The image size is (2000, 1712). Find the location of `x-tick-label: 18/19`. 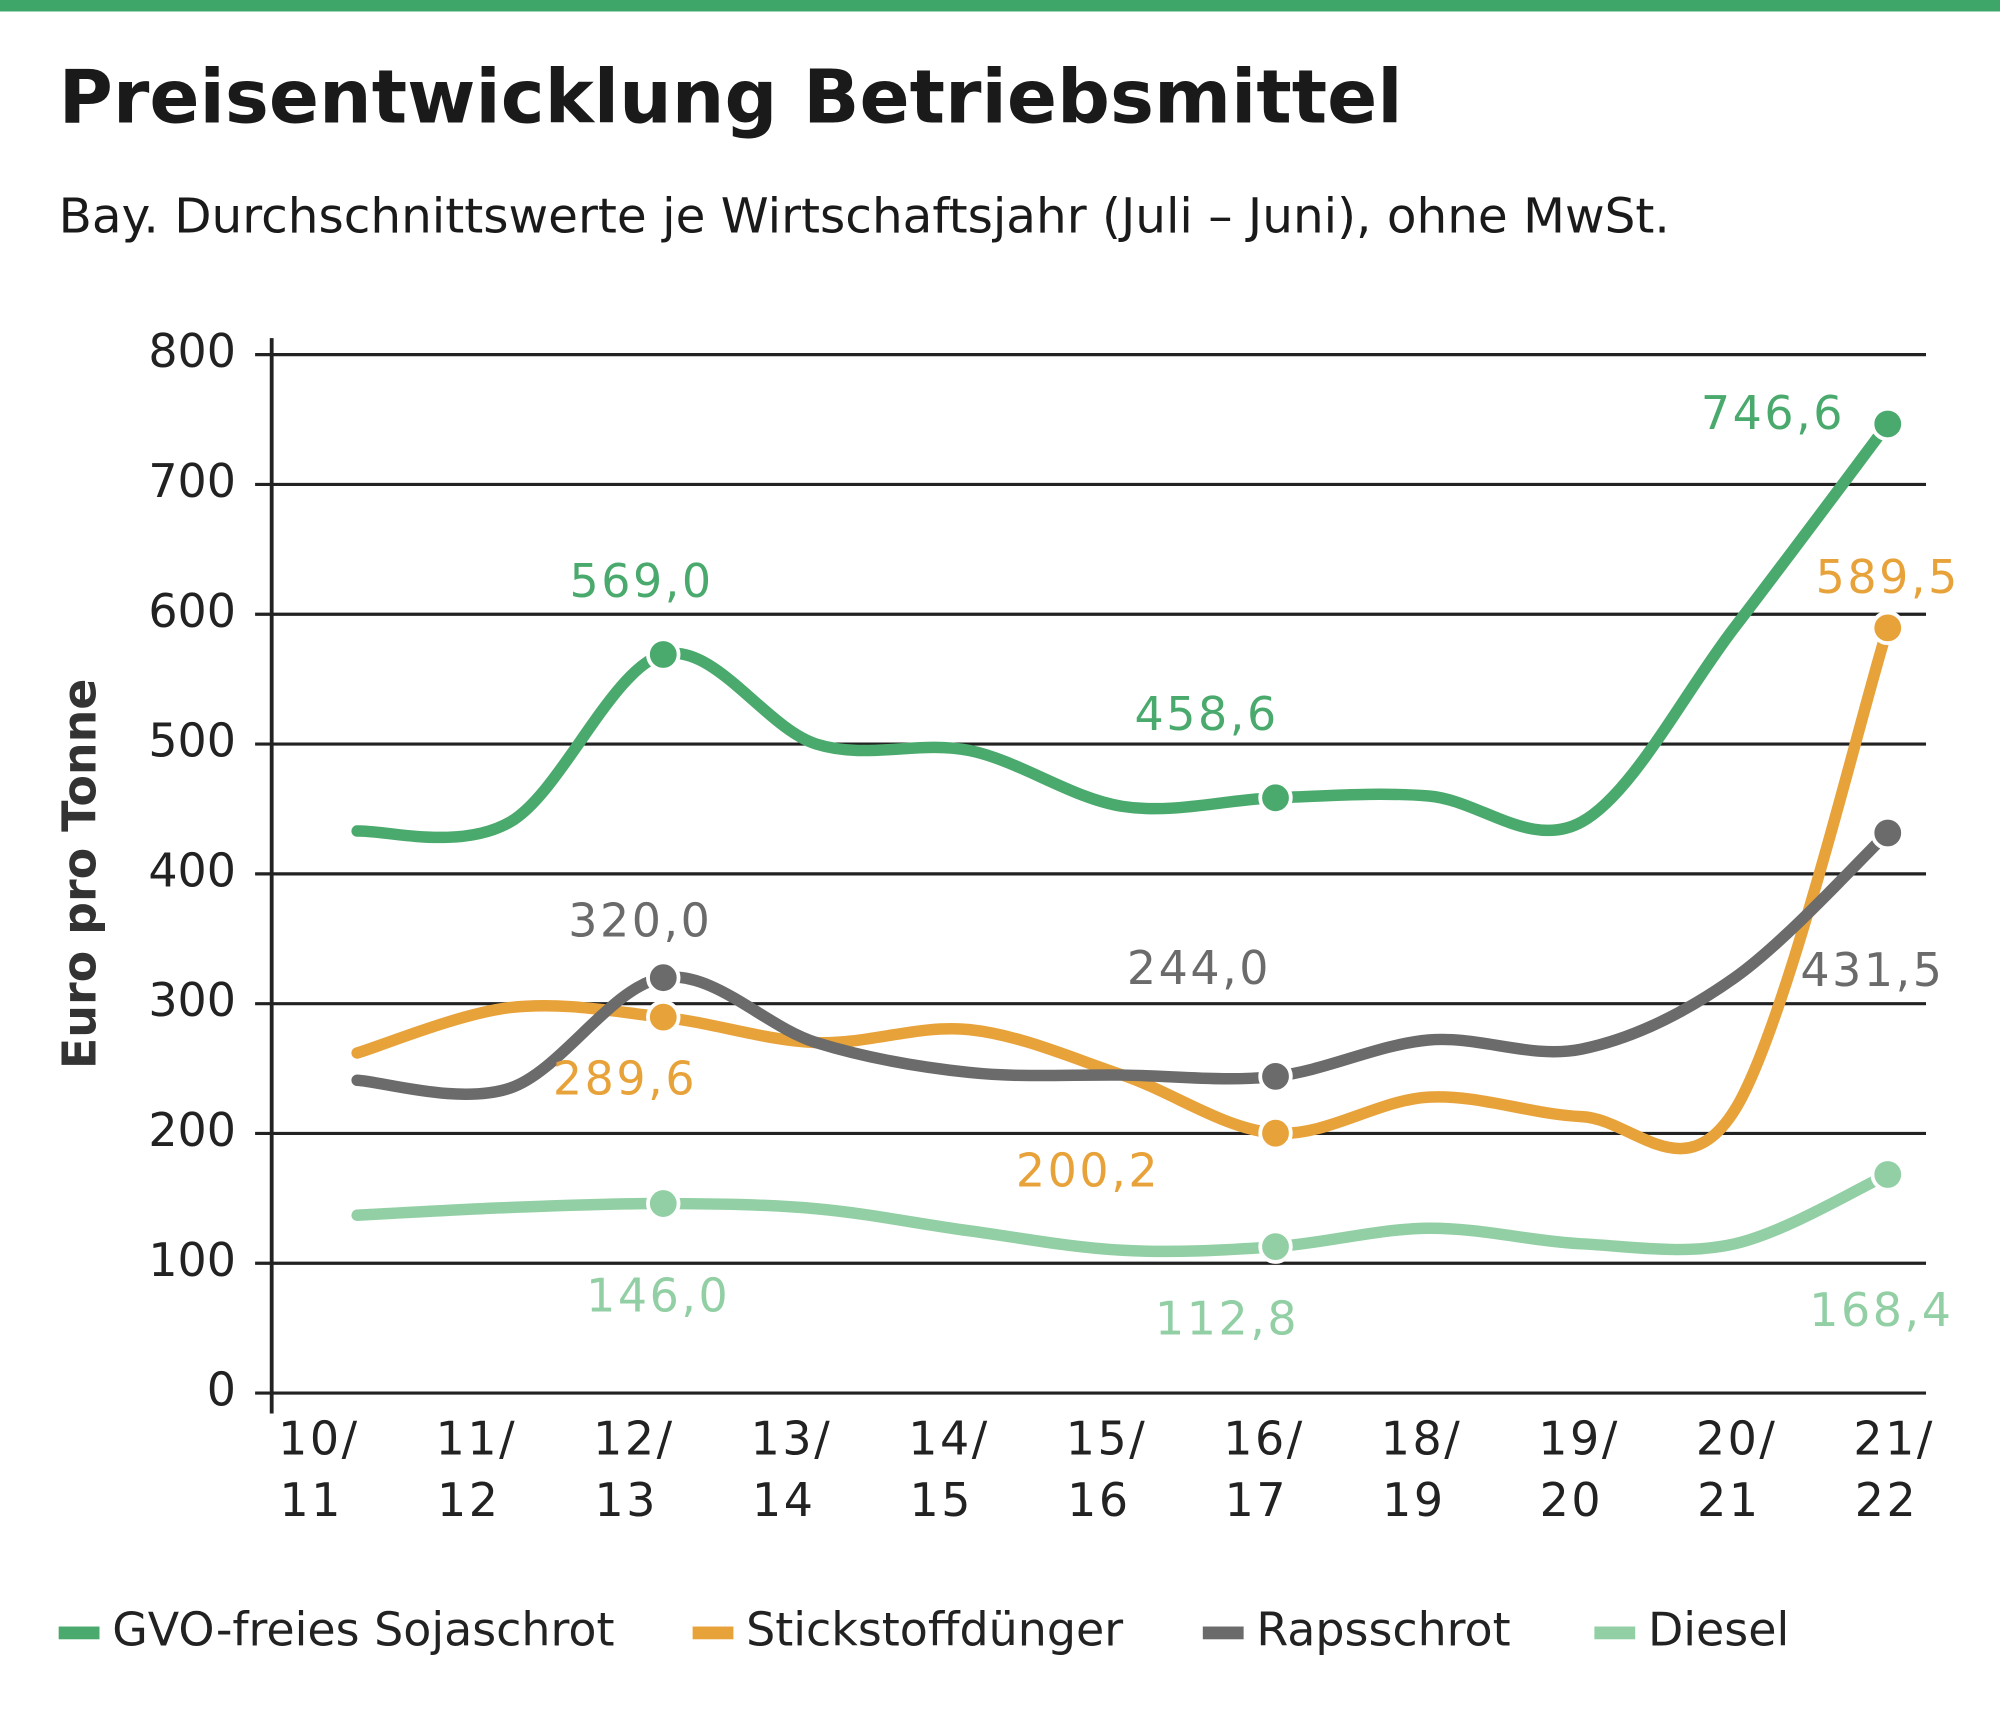

x-tick-label: 18/19 is located at coordinates (1422, 1468).